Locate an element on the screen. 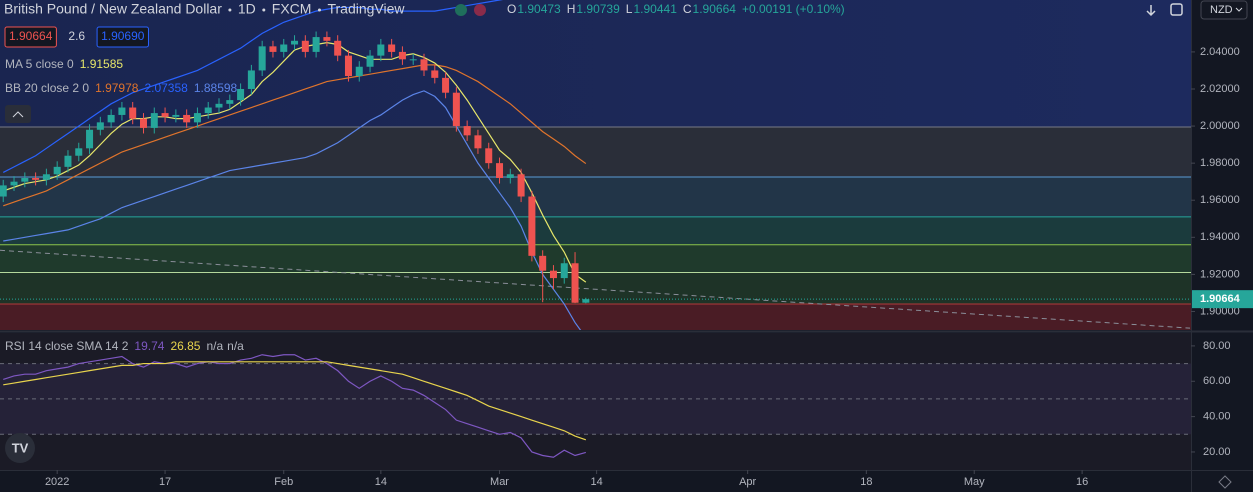  currency-button is located at coordinates (1224, 10).